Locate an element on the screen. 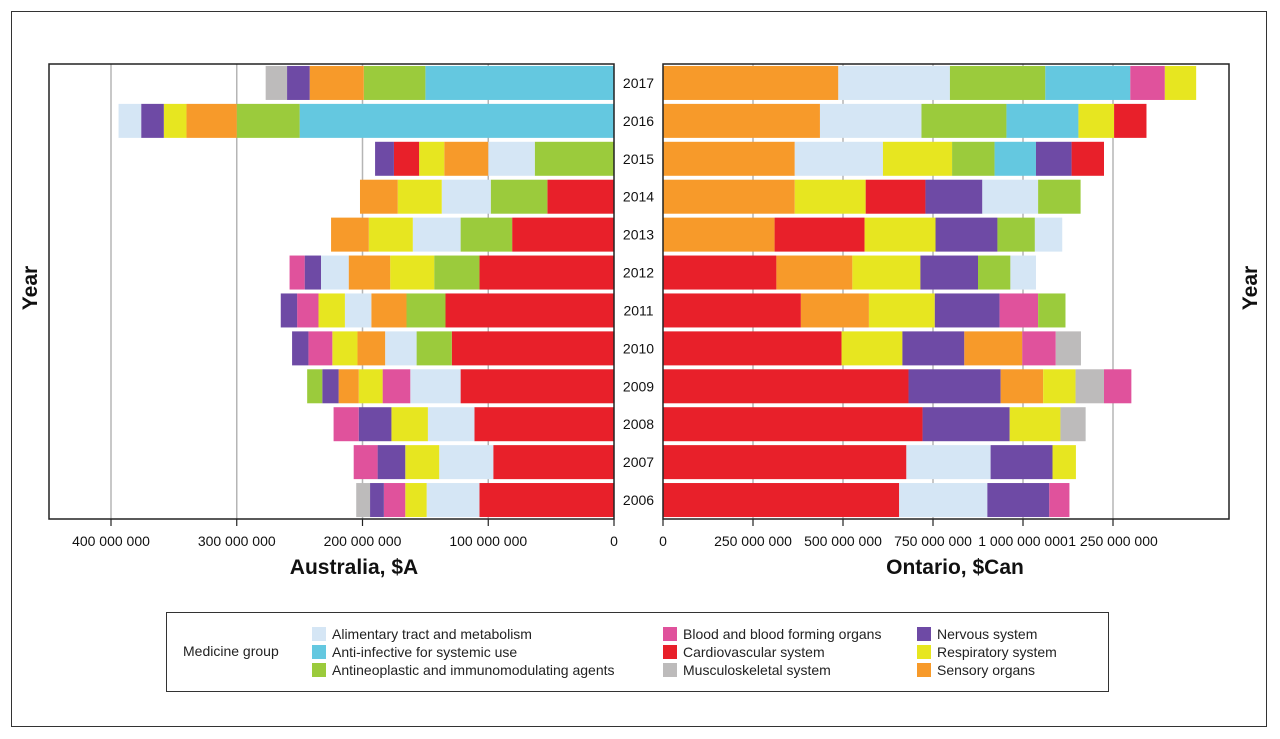  ontario-bar-2015-antineoplastic-and-immunomodulating-agents is located at coordinates (973, 158).